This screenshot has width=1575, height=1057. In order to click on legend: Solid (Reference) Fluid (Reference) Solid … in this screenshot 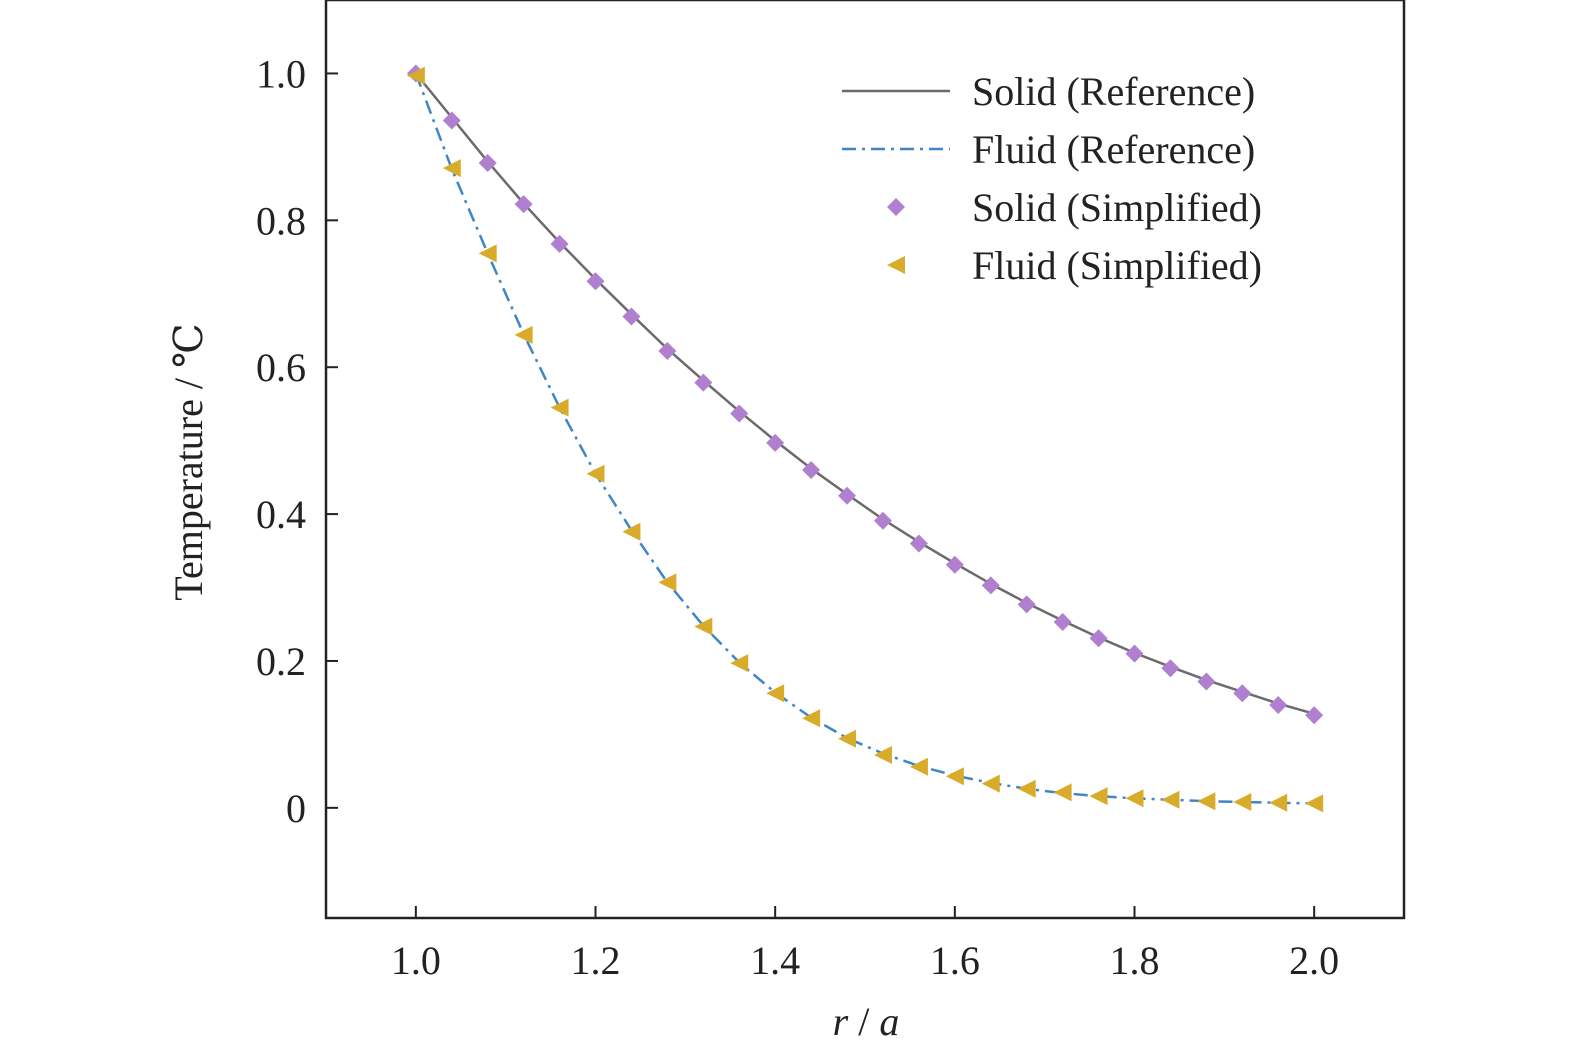, I will do `click(1052, 178)`.